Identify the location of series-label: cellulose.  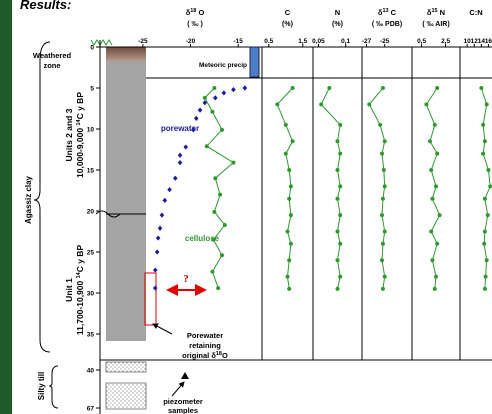
(202, 238).